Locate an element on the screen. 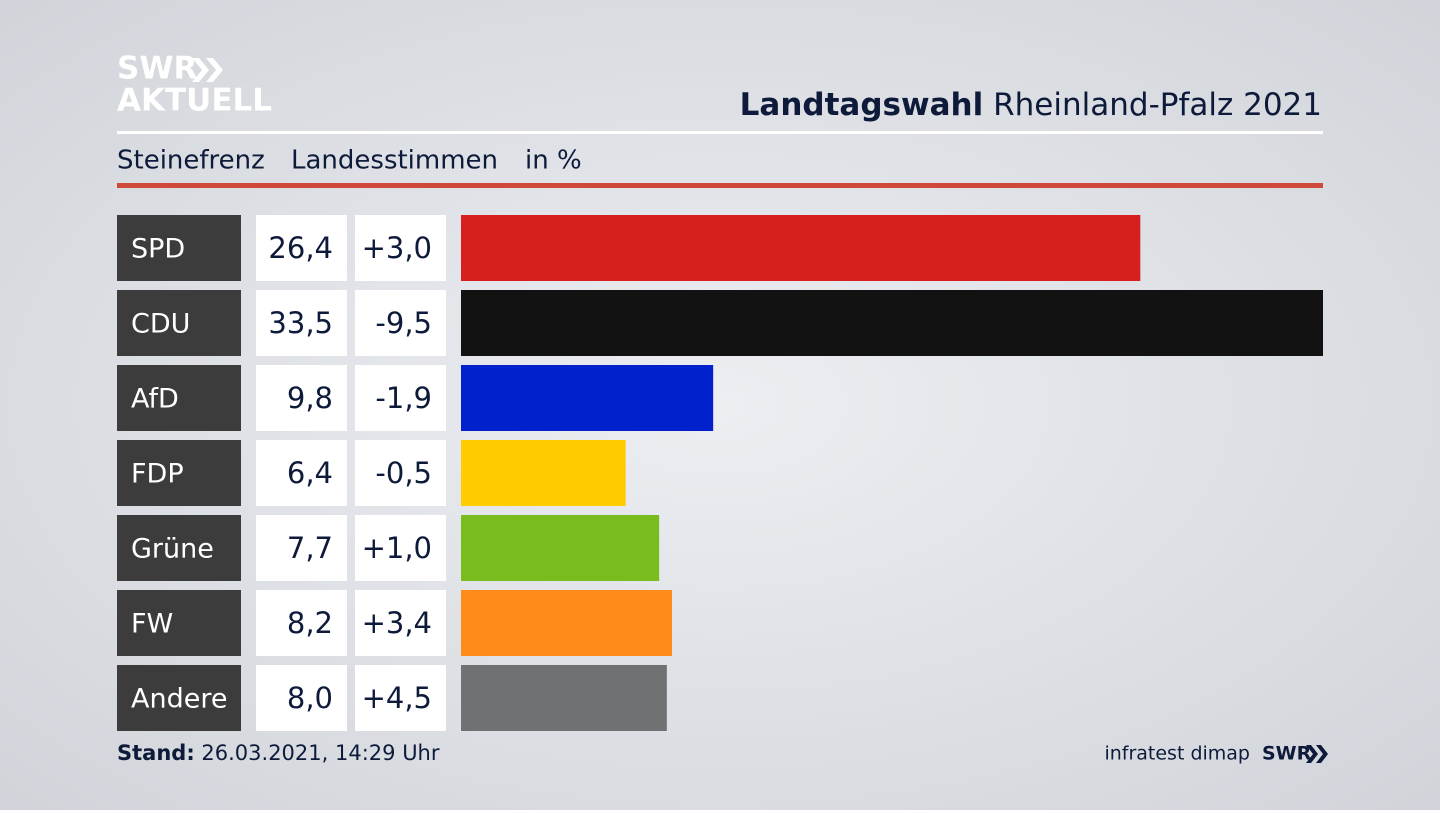 The width and height of the screenshot is (1440, 814). change-label: +4,5 is located at coordinates (397, 698).